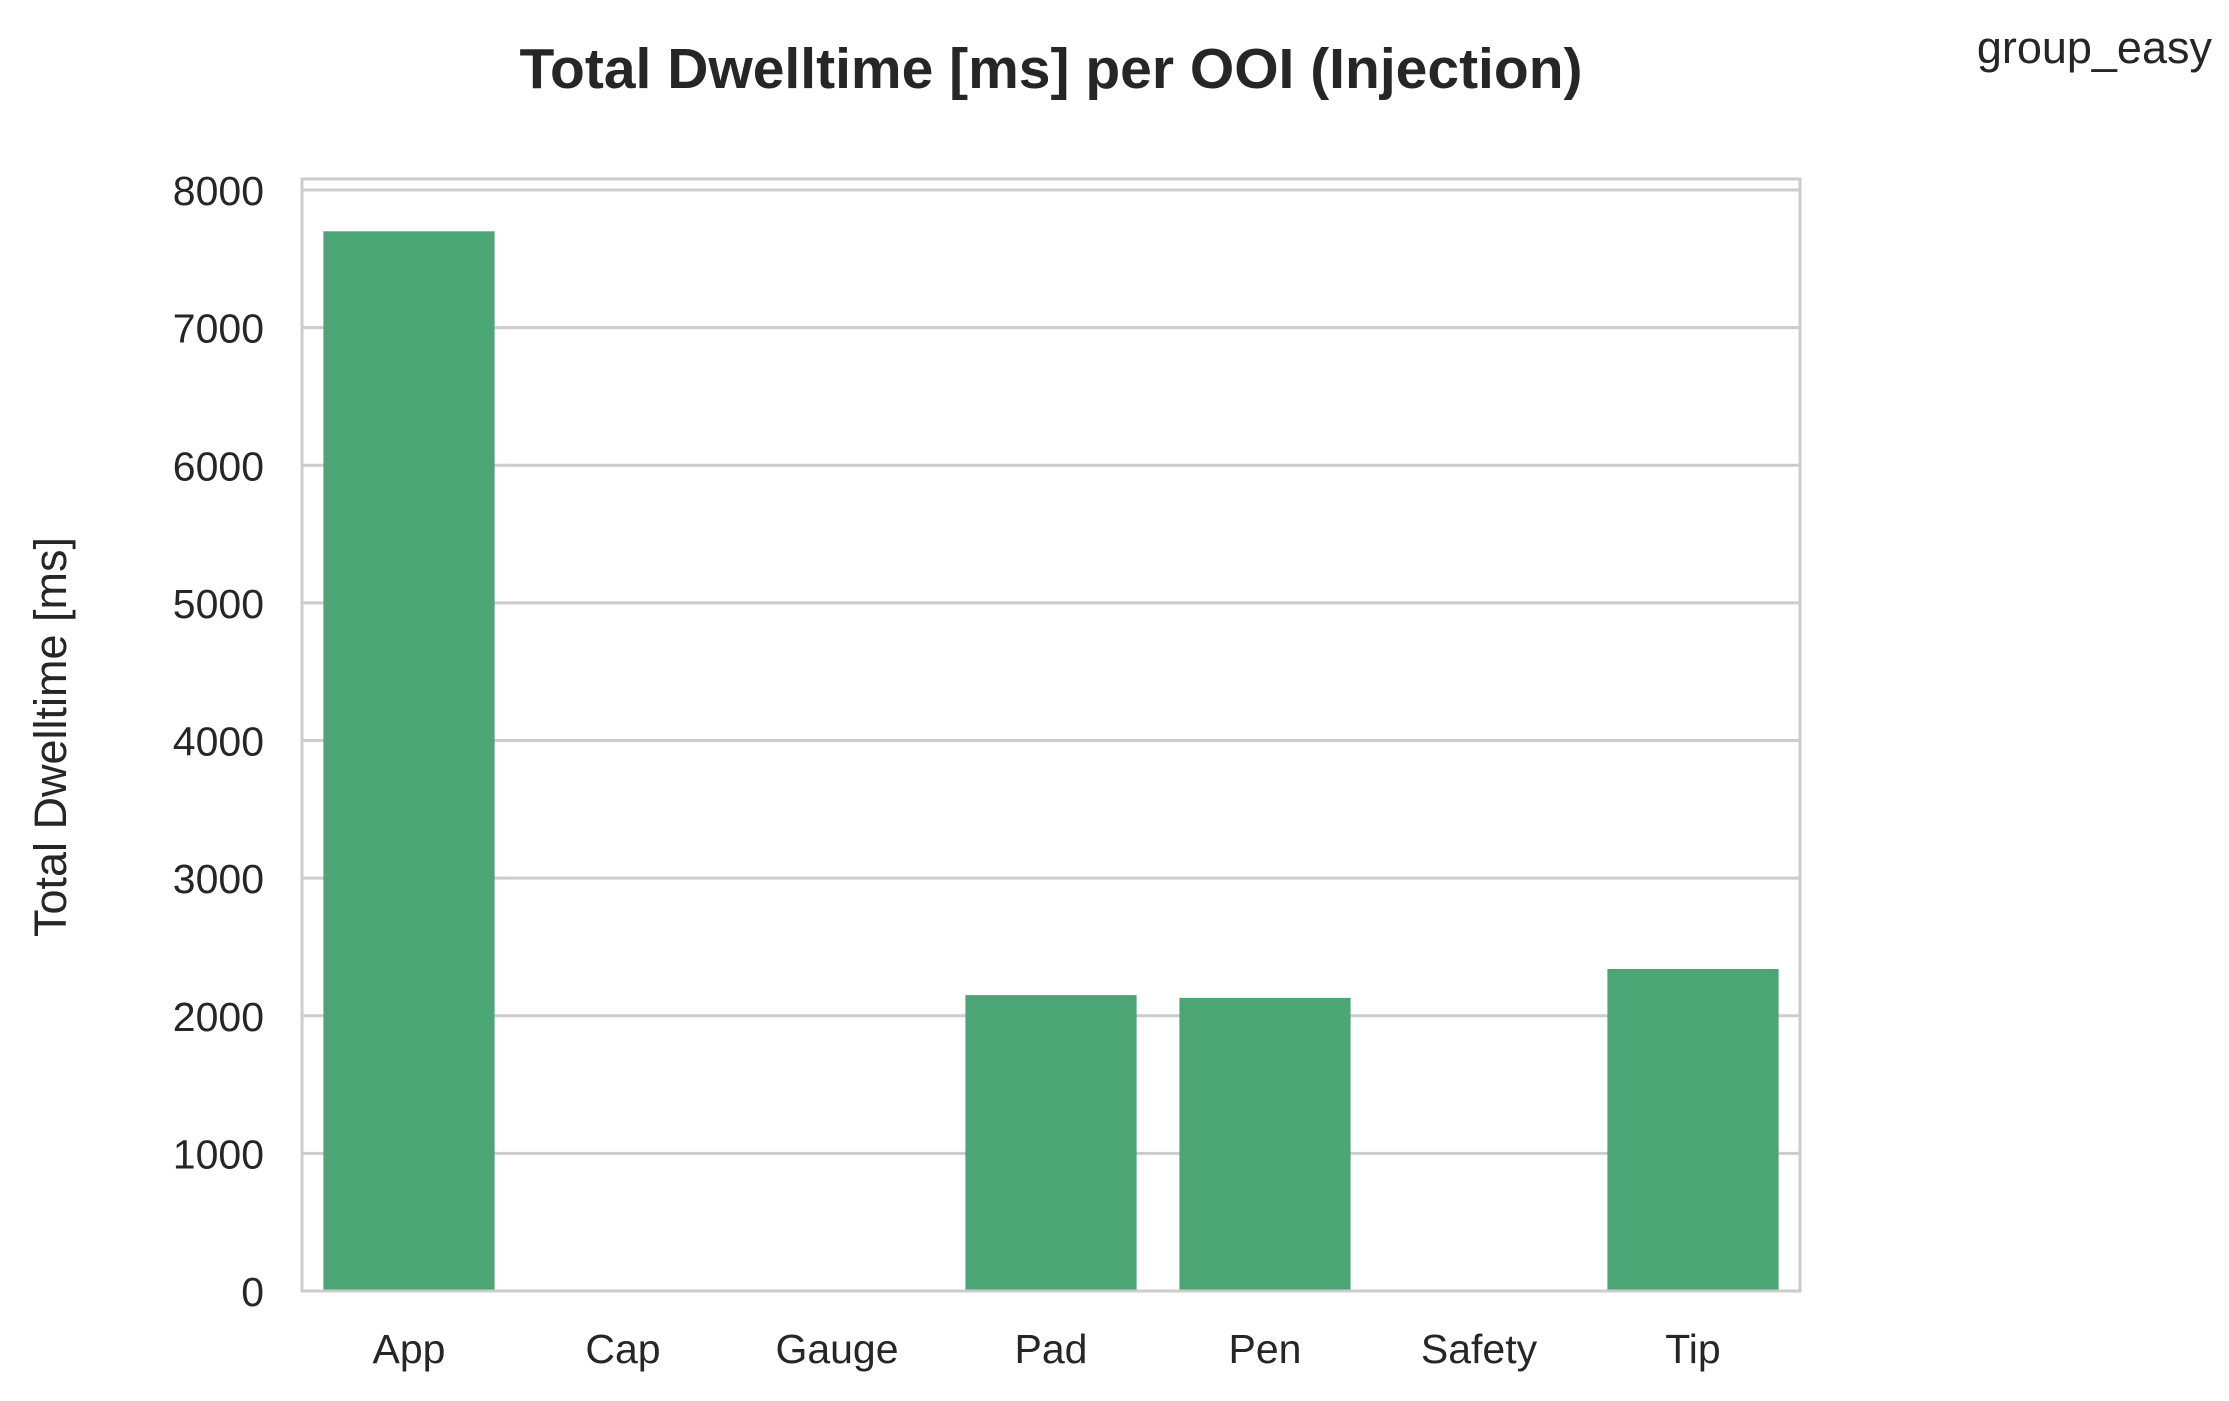  Describe the element at coordinates (409, 1349) in the screenshot. I see `x-tick-label-app: App` at that location.